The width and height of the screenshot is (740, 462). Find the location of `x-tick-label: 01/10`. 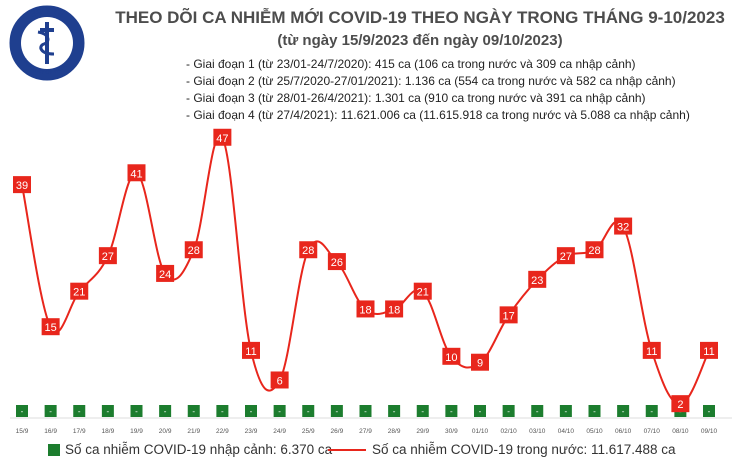

x-tick-label: 01/10 is located at coordinates (480, 431).